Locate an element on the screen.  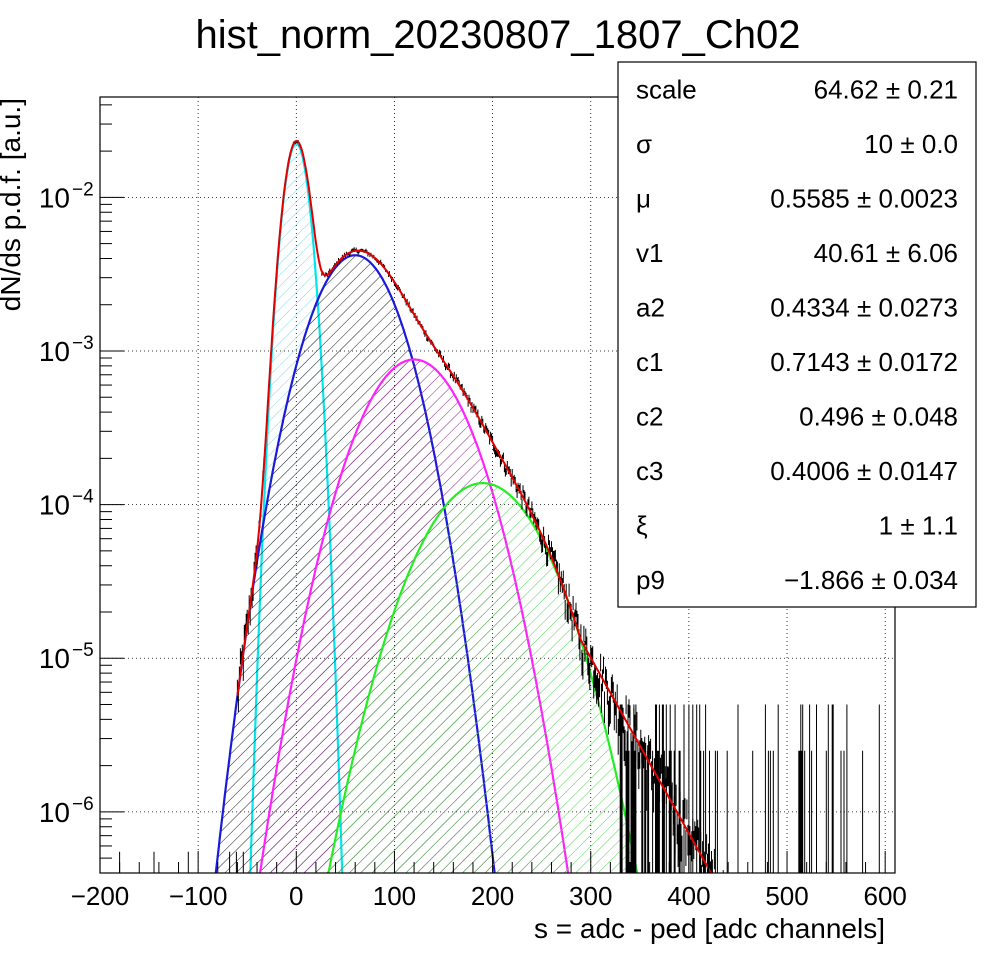
y-tick-exponent: −4 is located at coordinates (83, 497).